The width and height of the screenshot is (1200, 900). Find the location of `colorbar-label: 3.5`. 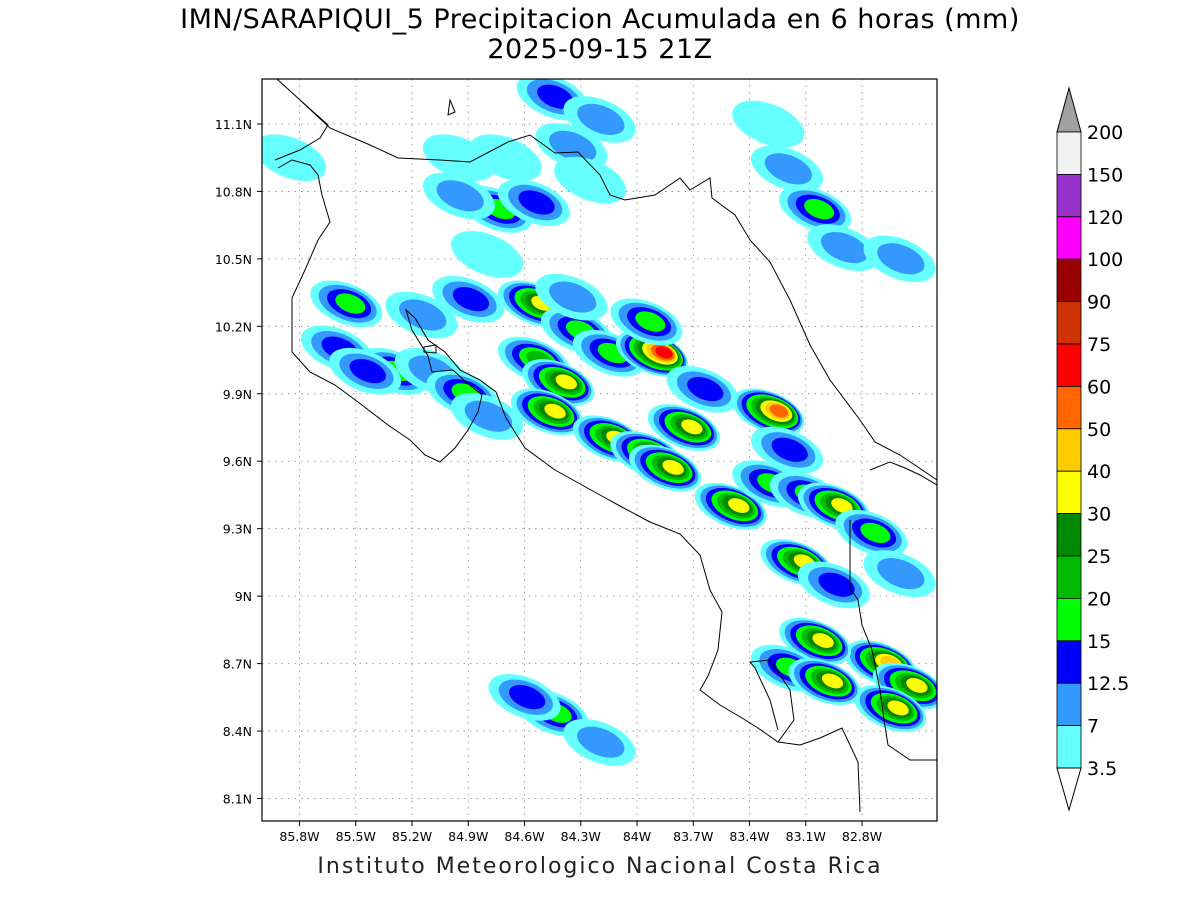

colorbar-label: 3.5 is located at coordinates (1102, 769).